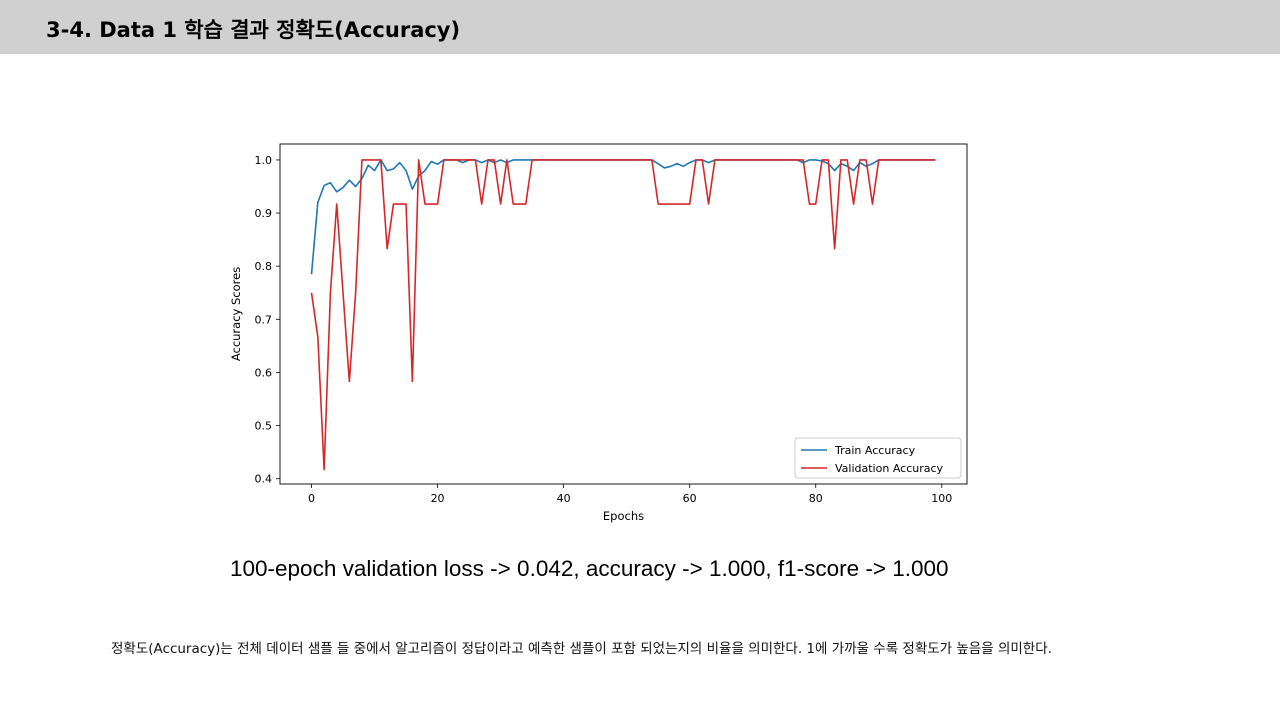 This screenshot has height=720, width=1280. Describe the element at coordinates (264, 426) in the screenshot. I see `y-tick-label: 0.5` at that location.